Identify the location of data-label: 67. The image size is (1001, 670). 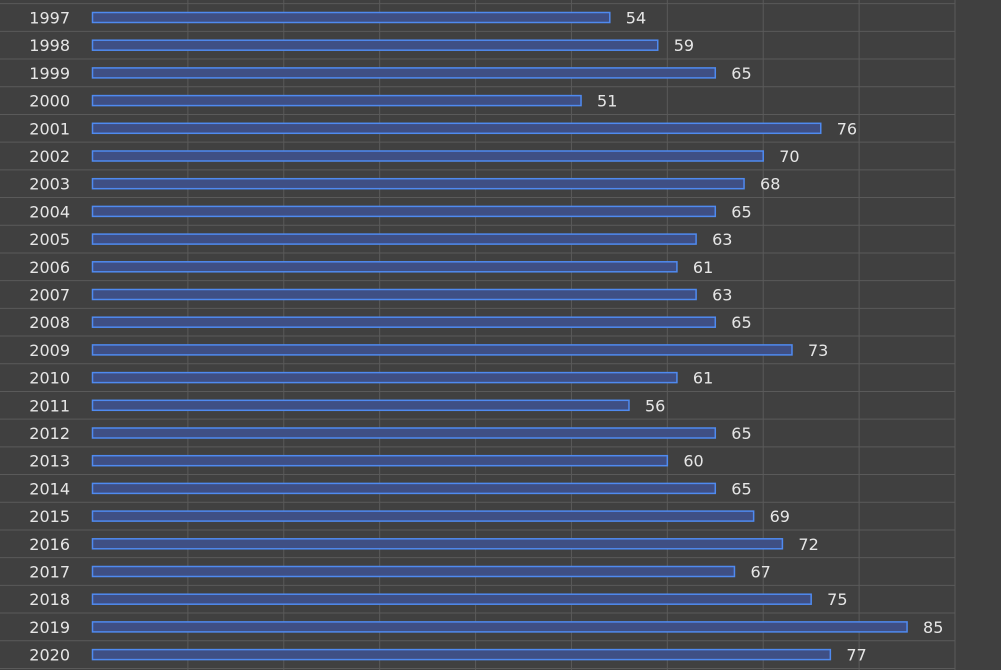
(760, 572).